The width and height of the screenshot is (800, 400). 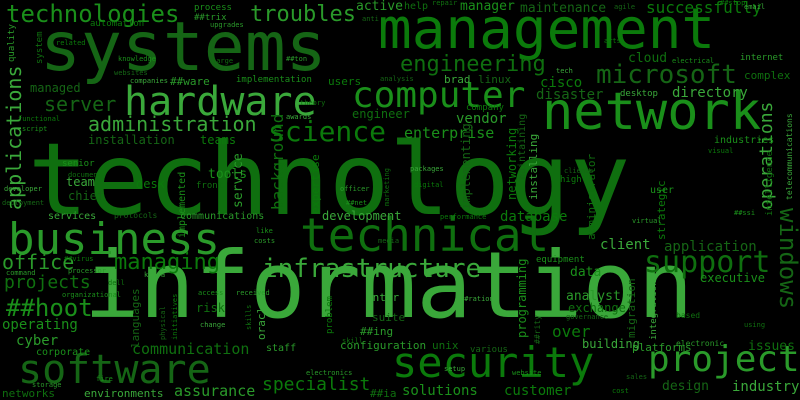 What do you see at coordinates (117, 24) in the screenshot?
I see `word-automation: automation` at bounding box center [117, 24].